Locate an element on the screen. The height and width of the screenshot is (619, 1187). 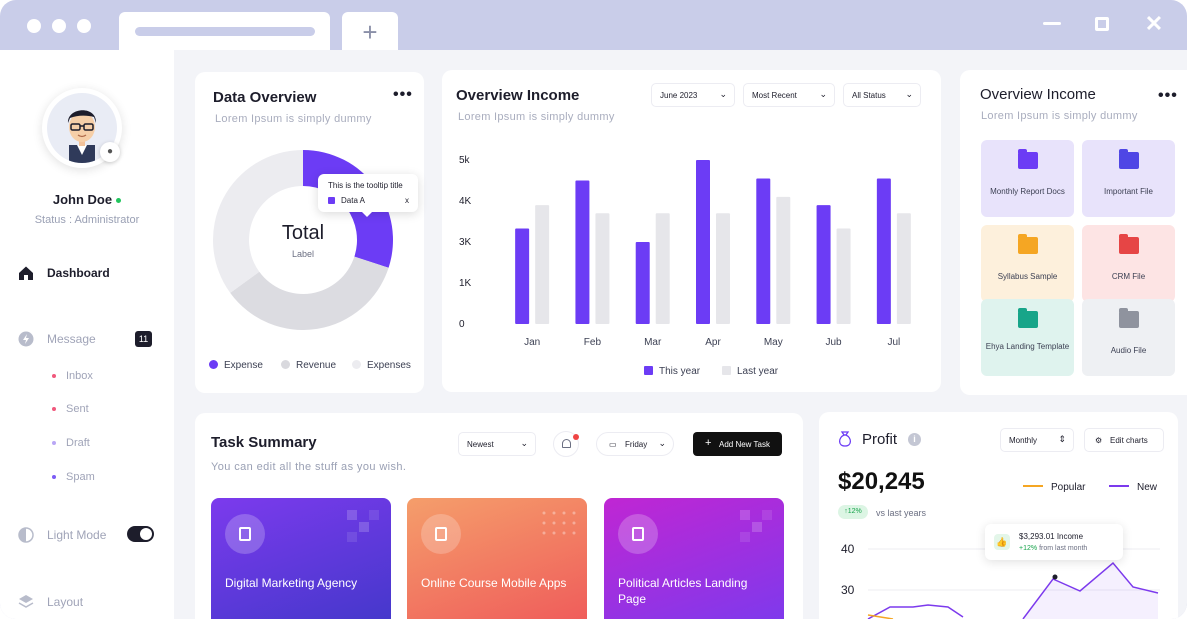
restore-icon is located at coordinates (1102, 24).